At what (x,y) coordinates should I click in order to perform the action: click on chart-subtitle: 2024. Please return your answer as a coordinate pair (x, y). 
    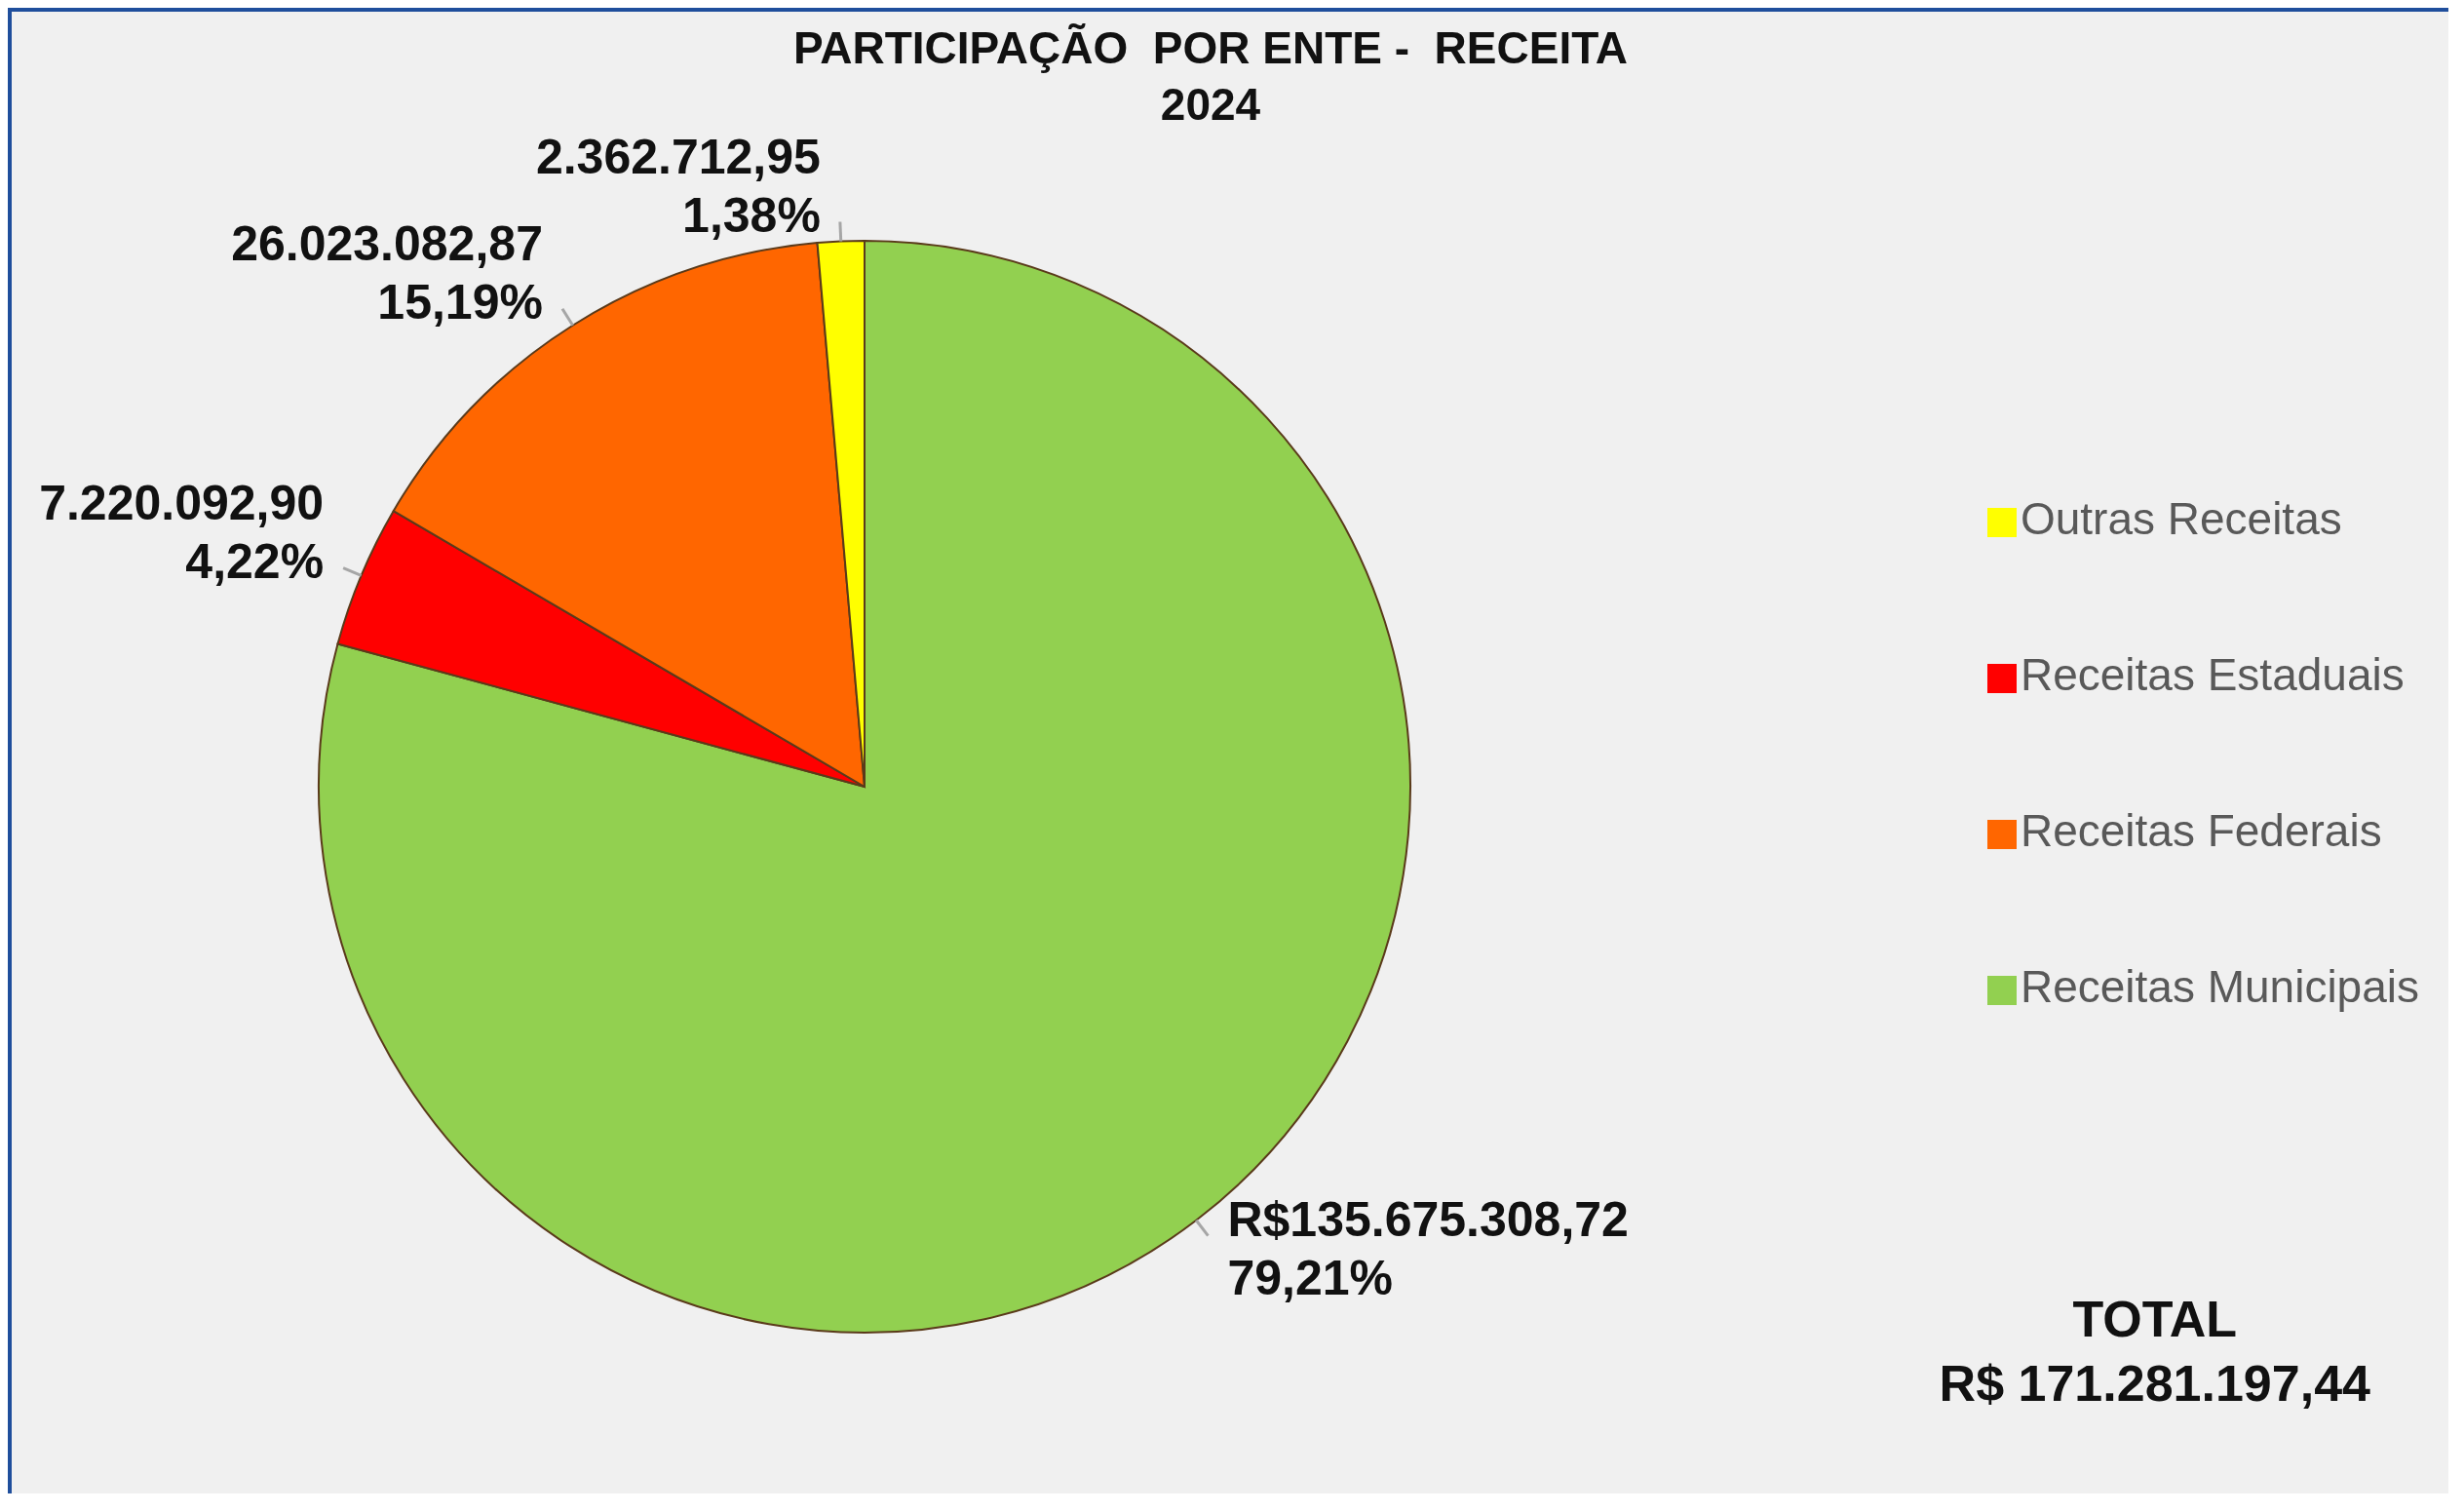
    Looking at the image, I should click on (1210, 104).